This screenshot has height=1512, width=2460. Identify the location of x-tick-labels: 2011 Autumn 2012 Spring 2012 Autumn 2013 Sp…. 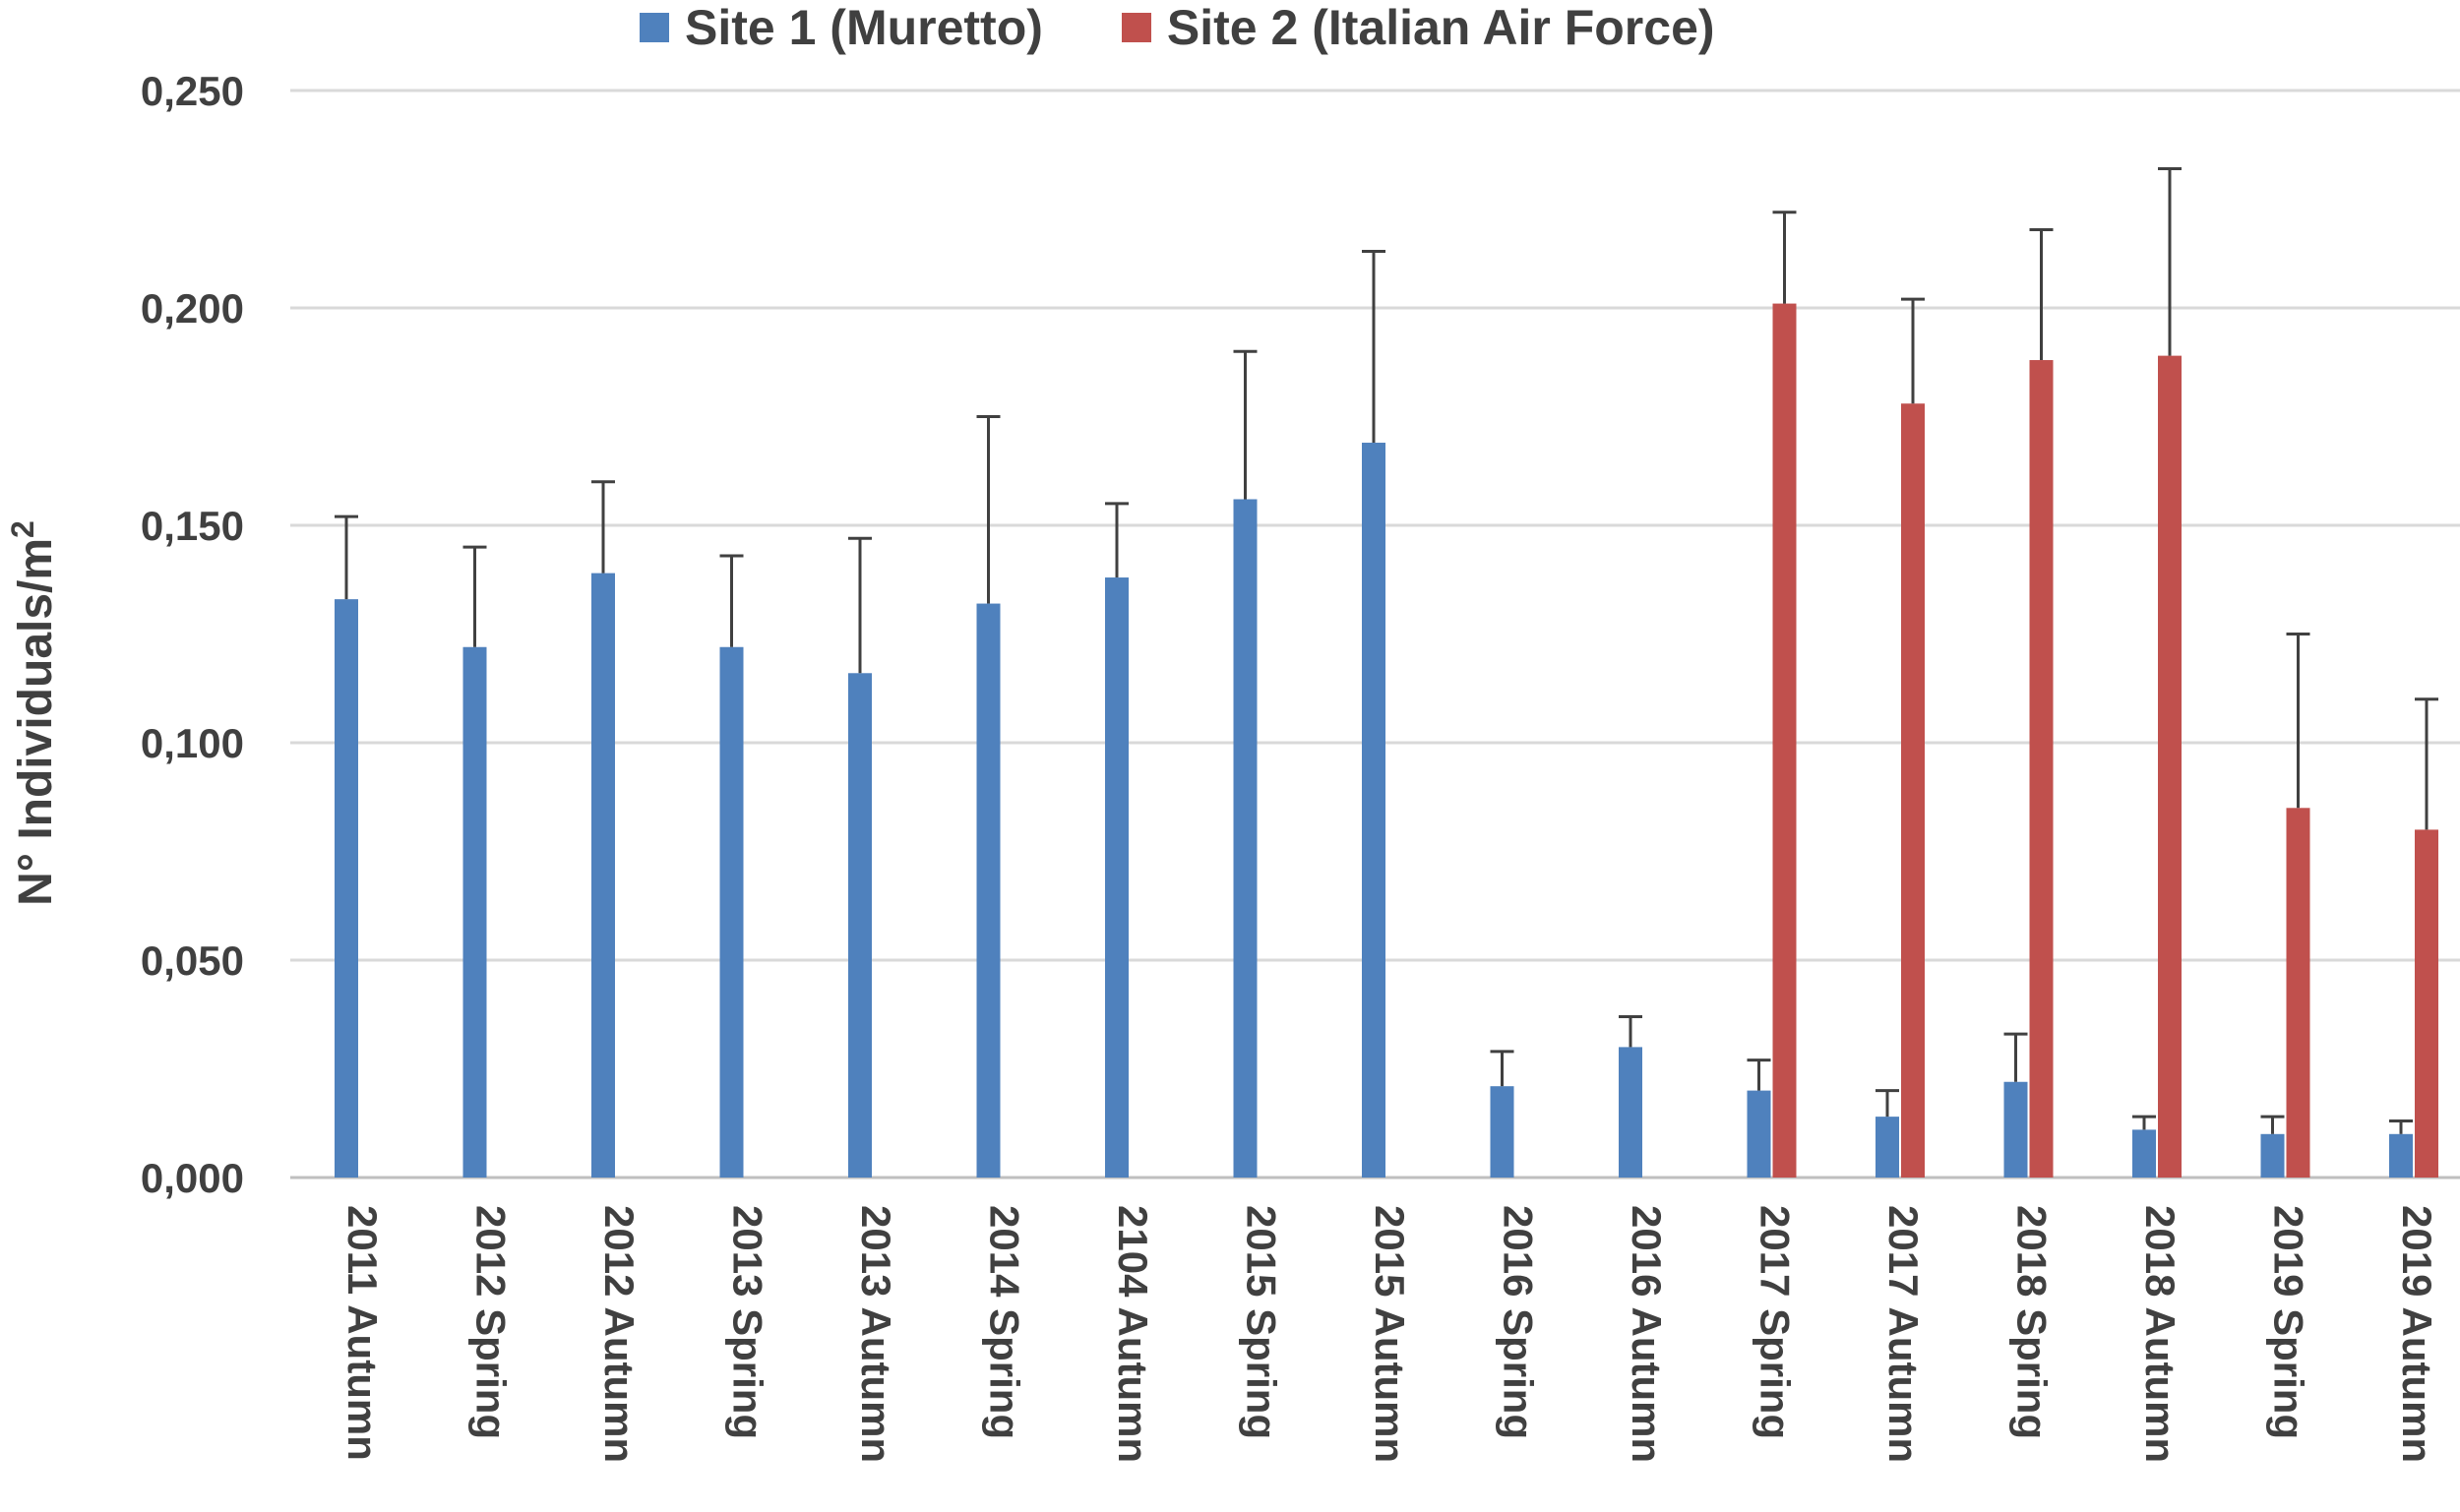
(1390, 1334).